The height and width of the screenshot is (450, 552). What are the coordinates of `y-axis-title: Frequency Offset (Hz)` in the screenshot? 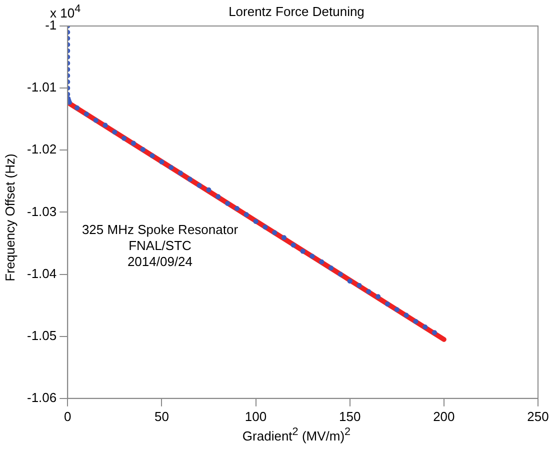 It's located at (10, 218).